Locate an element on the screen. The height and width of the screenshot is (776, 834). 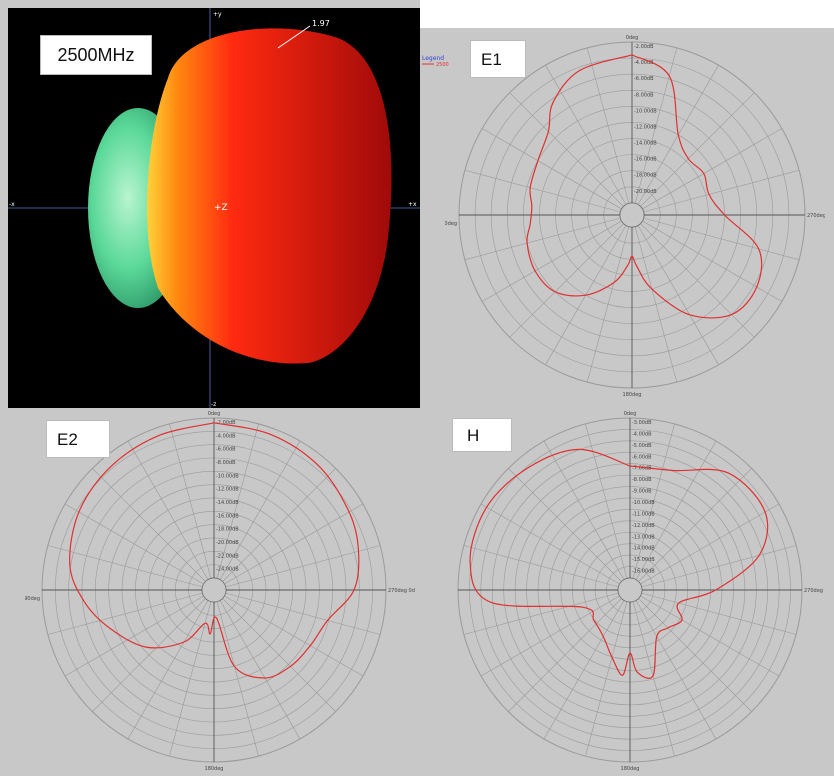
peak-value-label: 1.97 is located at coordinates (321, 23).